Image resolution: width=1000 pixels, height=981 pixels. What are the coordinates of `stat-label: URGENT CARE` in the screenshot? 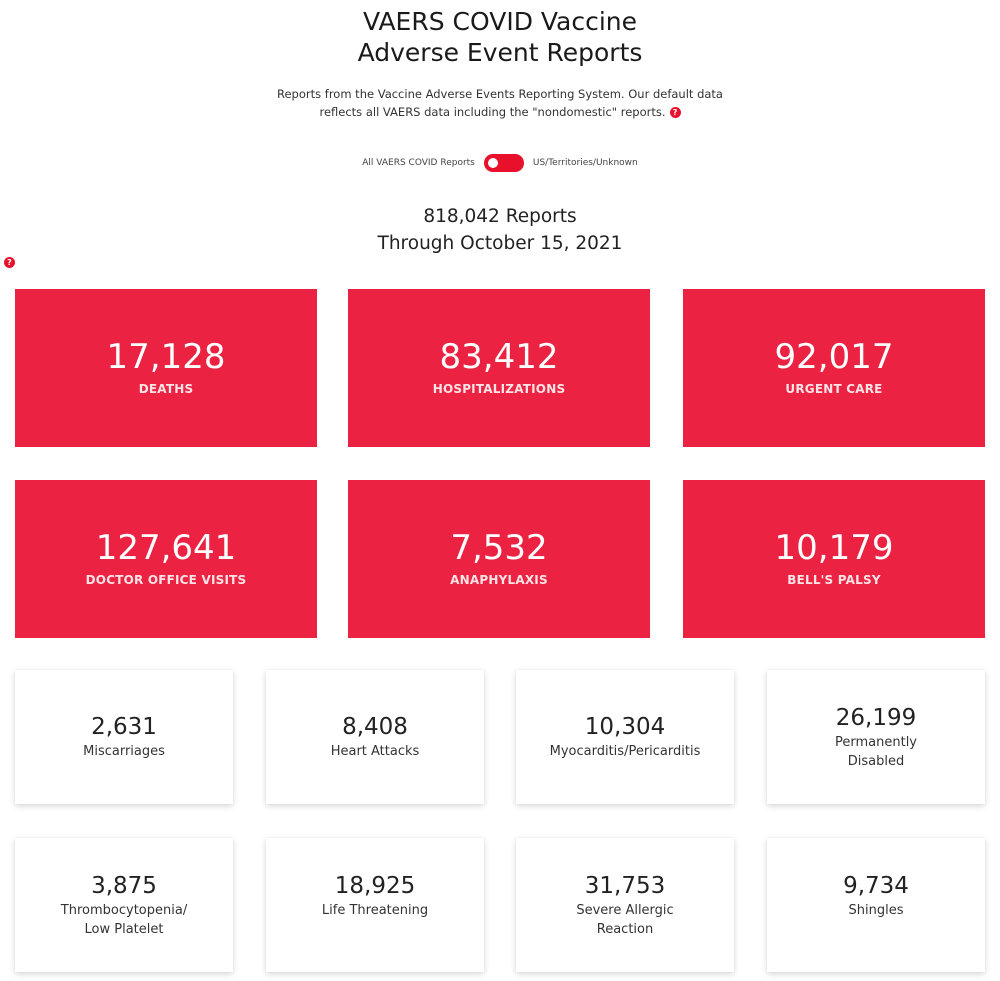 It's located at (834, 389).